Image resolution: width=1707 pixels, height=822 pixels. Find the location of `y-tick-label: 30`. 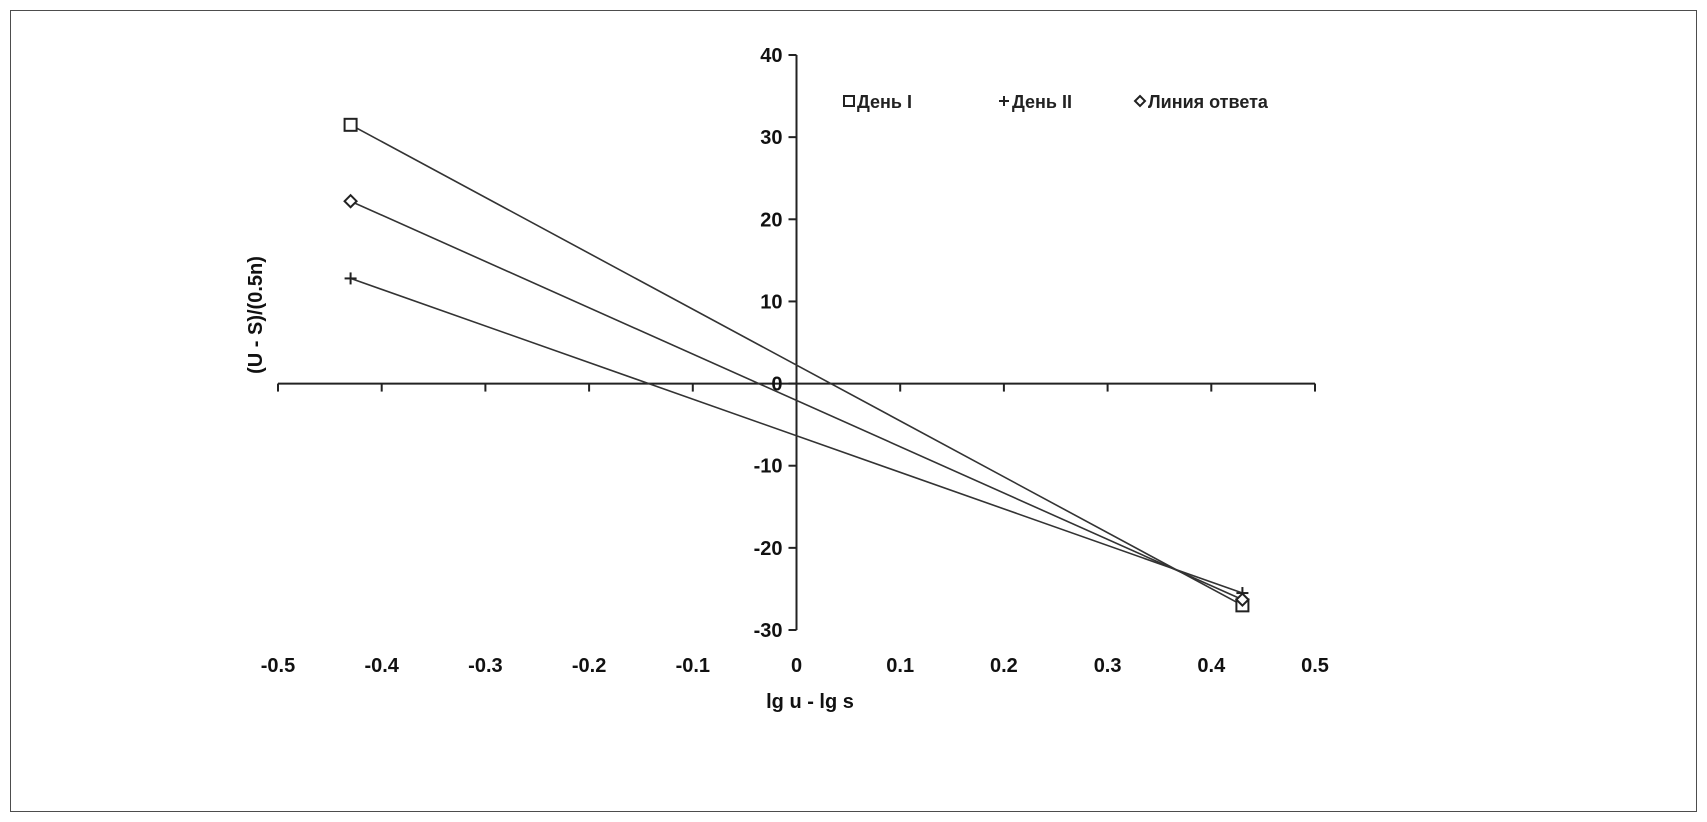

y-tick-label: 30 is located at coordinates (771, 138).